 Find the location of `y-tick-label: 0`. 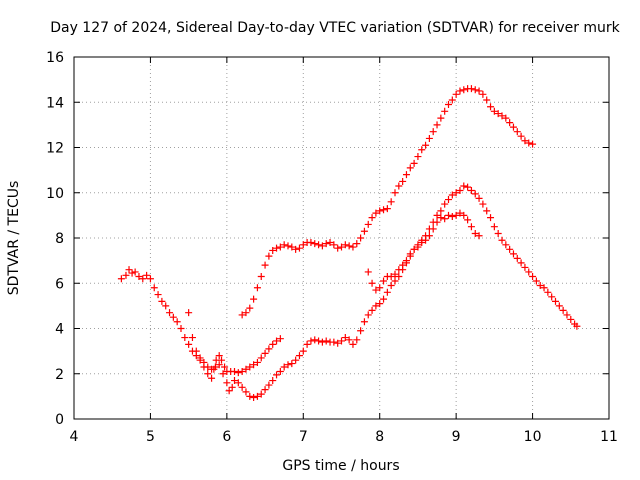

y-tick-label: 0 is located at coordinates (59, 420).